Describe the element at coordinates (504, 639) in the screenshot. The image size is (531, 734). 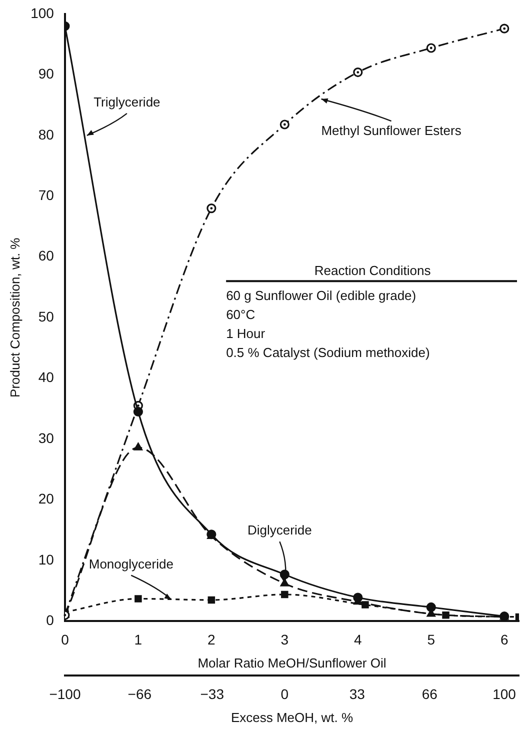
I see `x-tick-label: 6` at that location.